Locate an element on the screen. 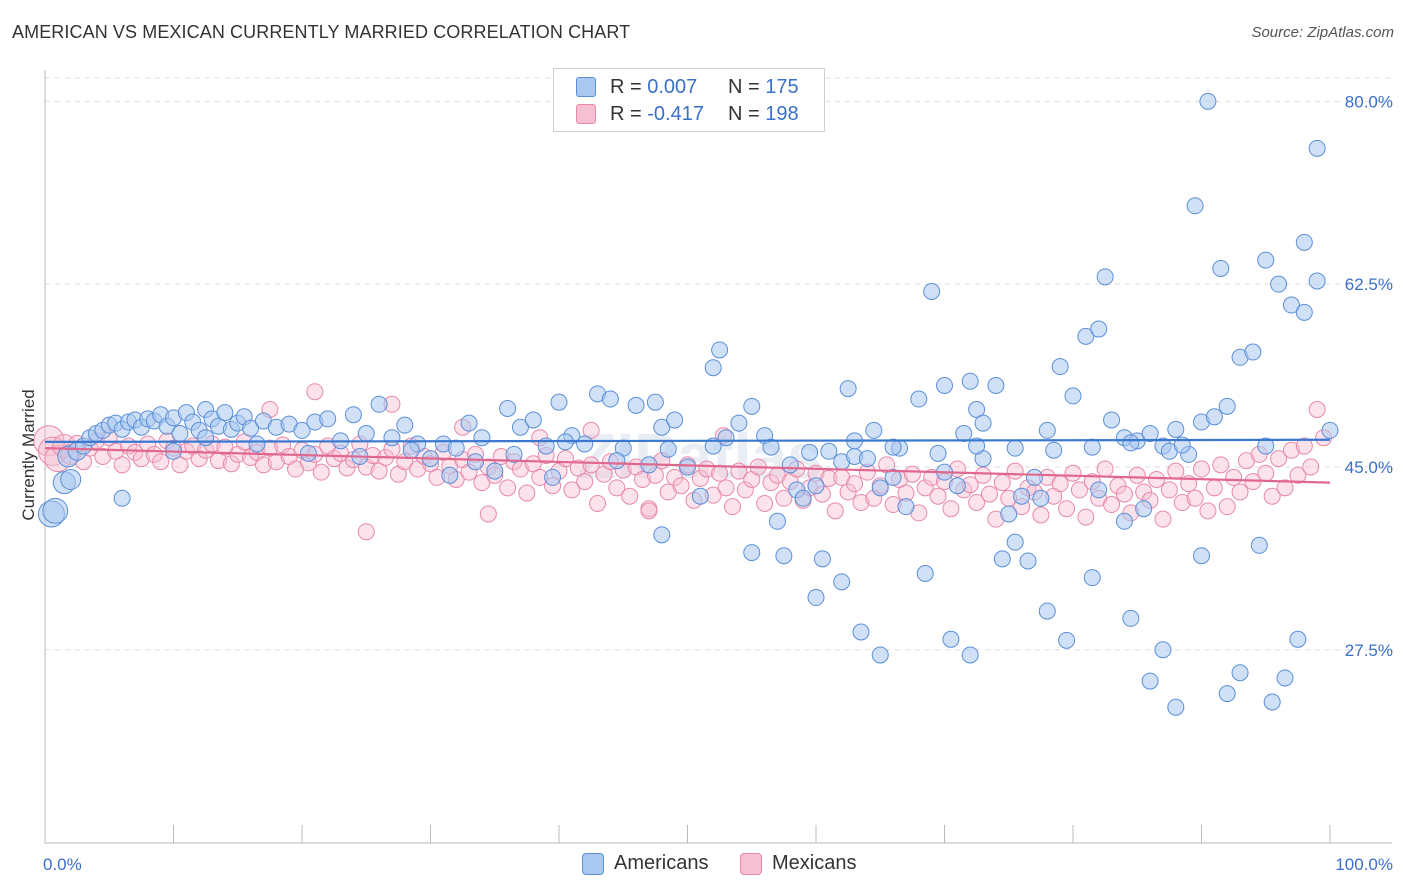  y-tick-label: 80.0% is located at coordinates (1369, 101).